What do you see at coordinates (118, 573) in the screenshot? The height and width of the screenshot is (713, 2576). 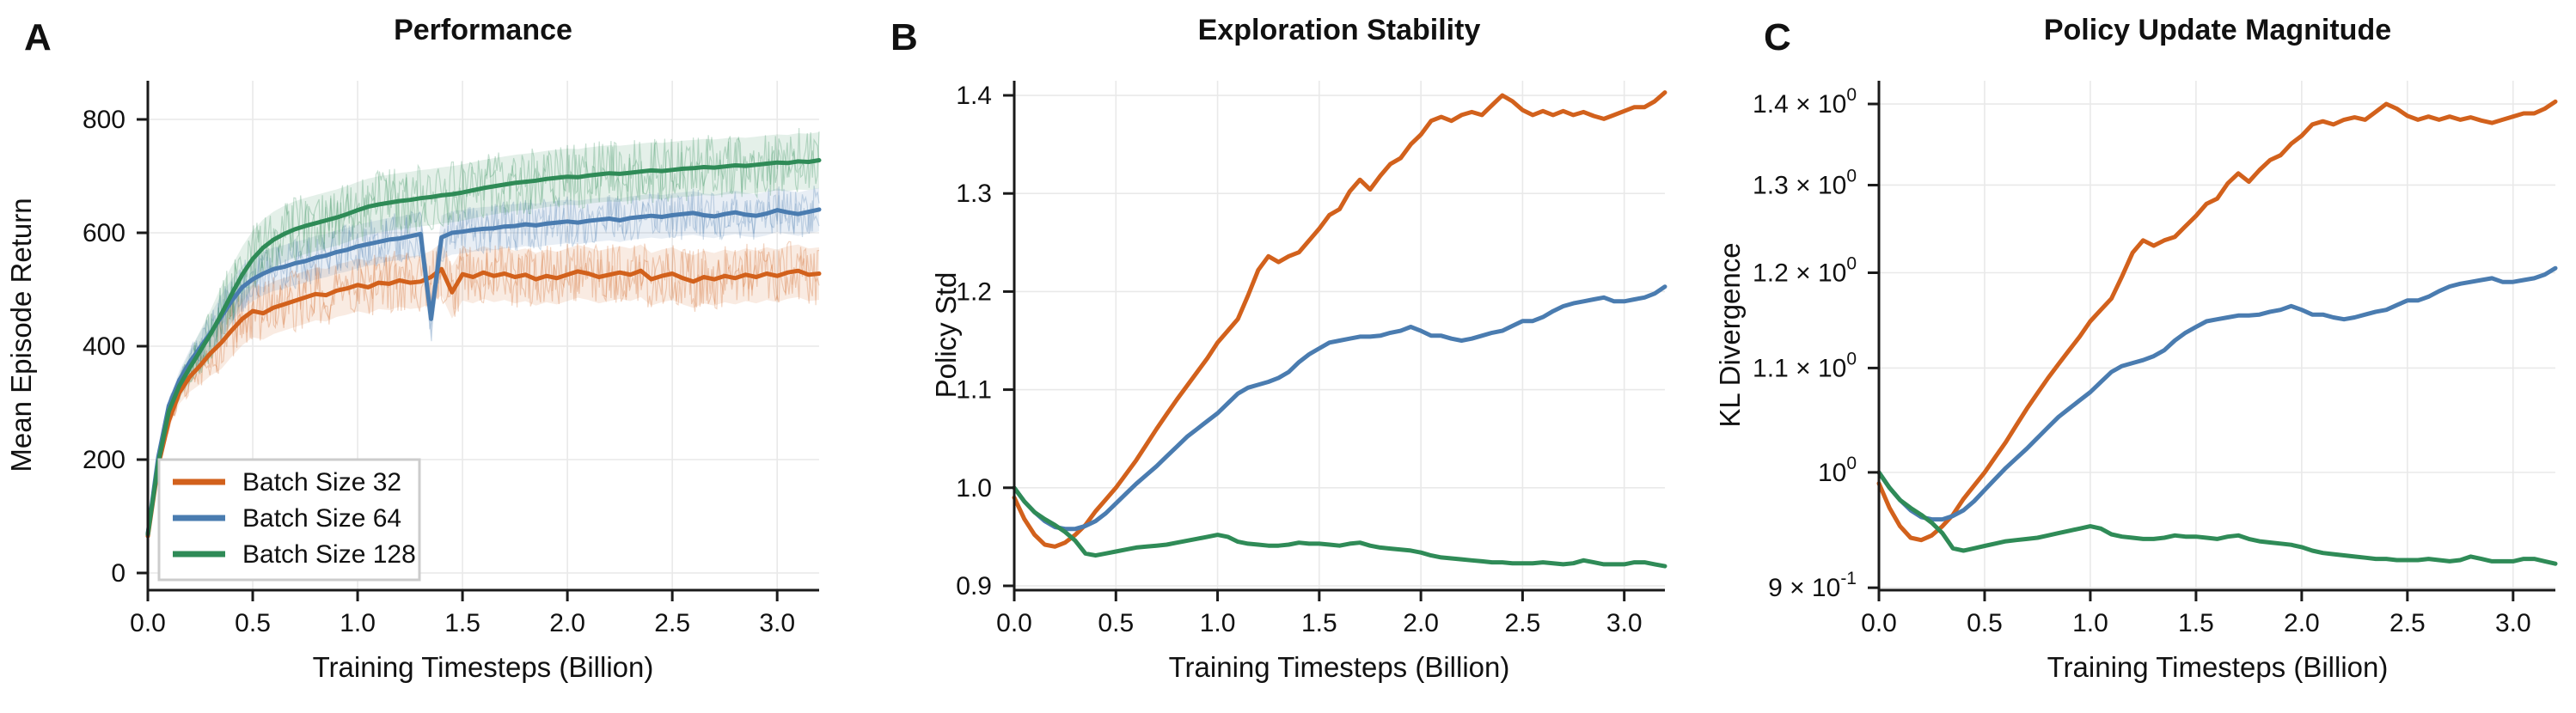 I see `y-tick-label: 0` at bounding box center [118, 573].